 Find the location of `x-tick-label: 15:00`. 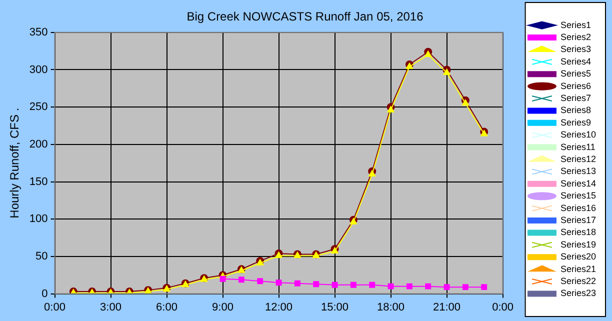

x-tick-label: 15:00 is located at coordinates (335, 307).